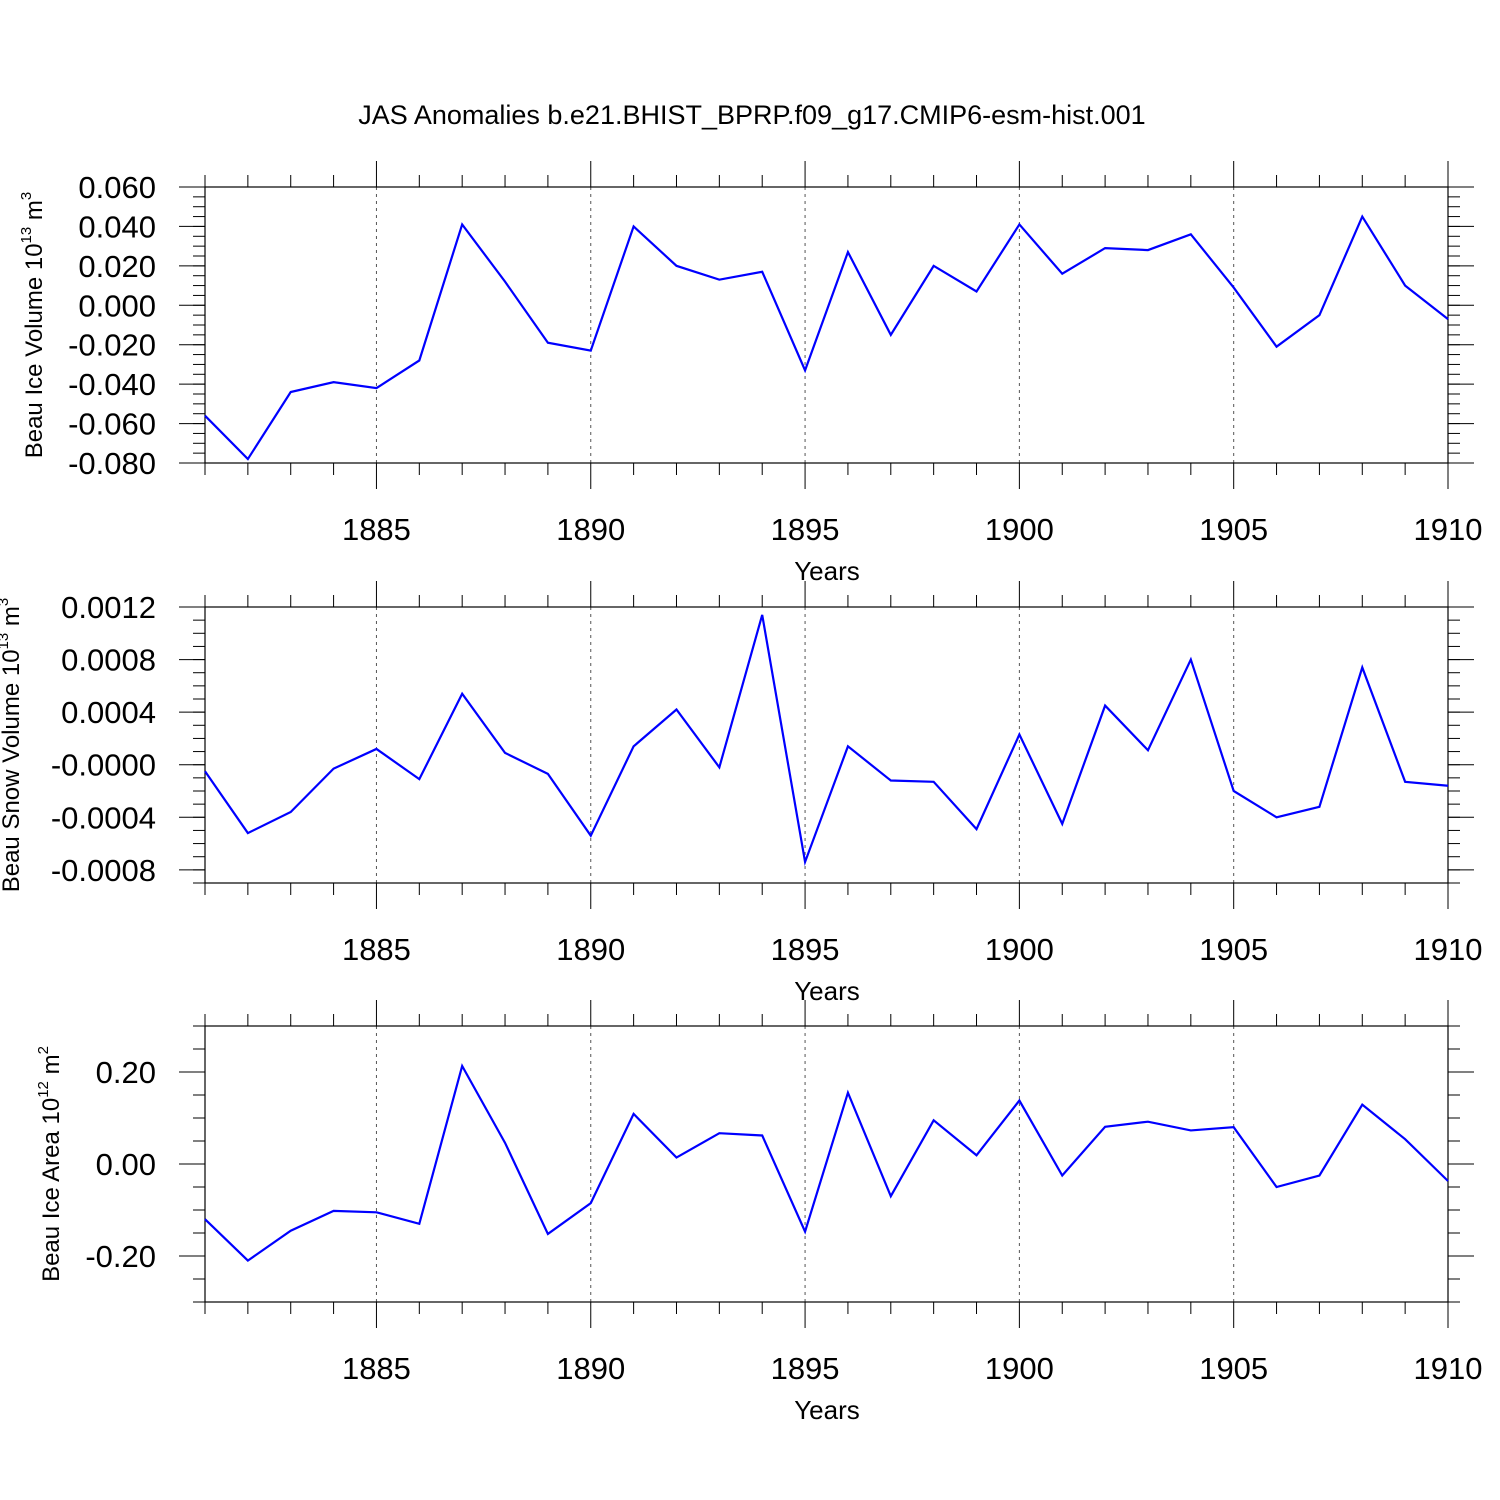 The height and width of the screenshot is (1500, 1500). Describe the element at coordinates (117, 226) in the screenshot. I see `y-tick-label: 0.040` at that location.